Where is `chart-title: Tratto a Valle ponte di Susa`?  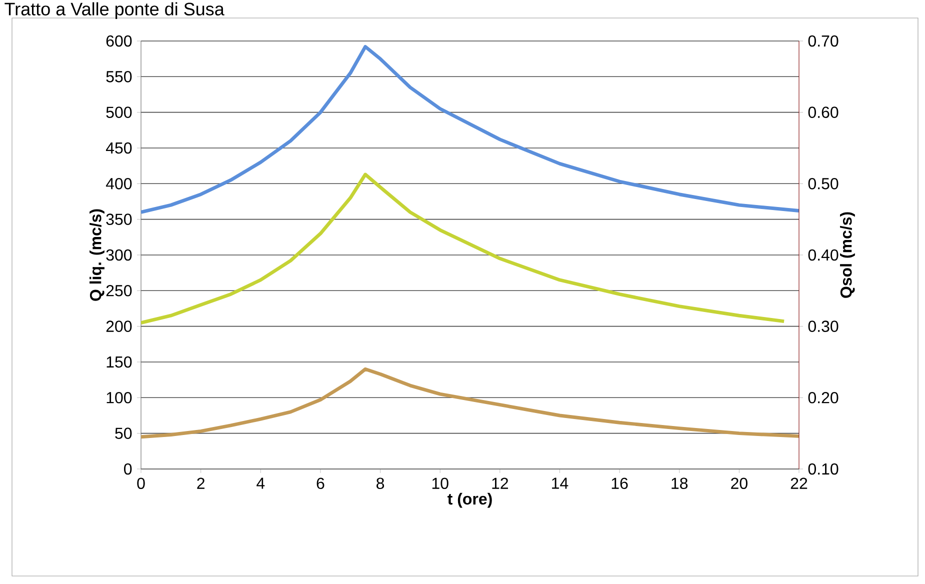
chart-title: Tratto a Valle ponte di Susa is located at coordinates (114, 11).